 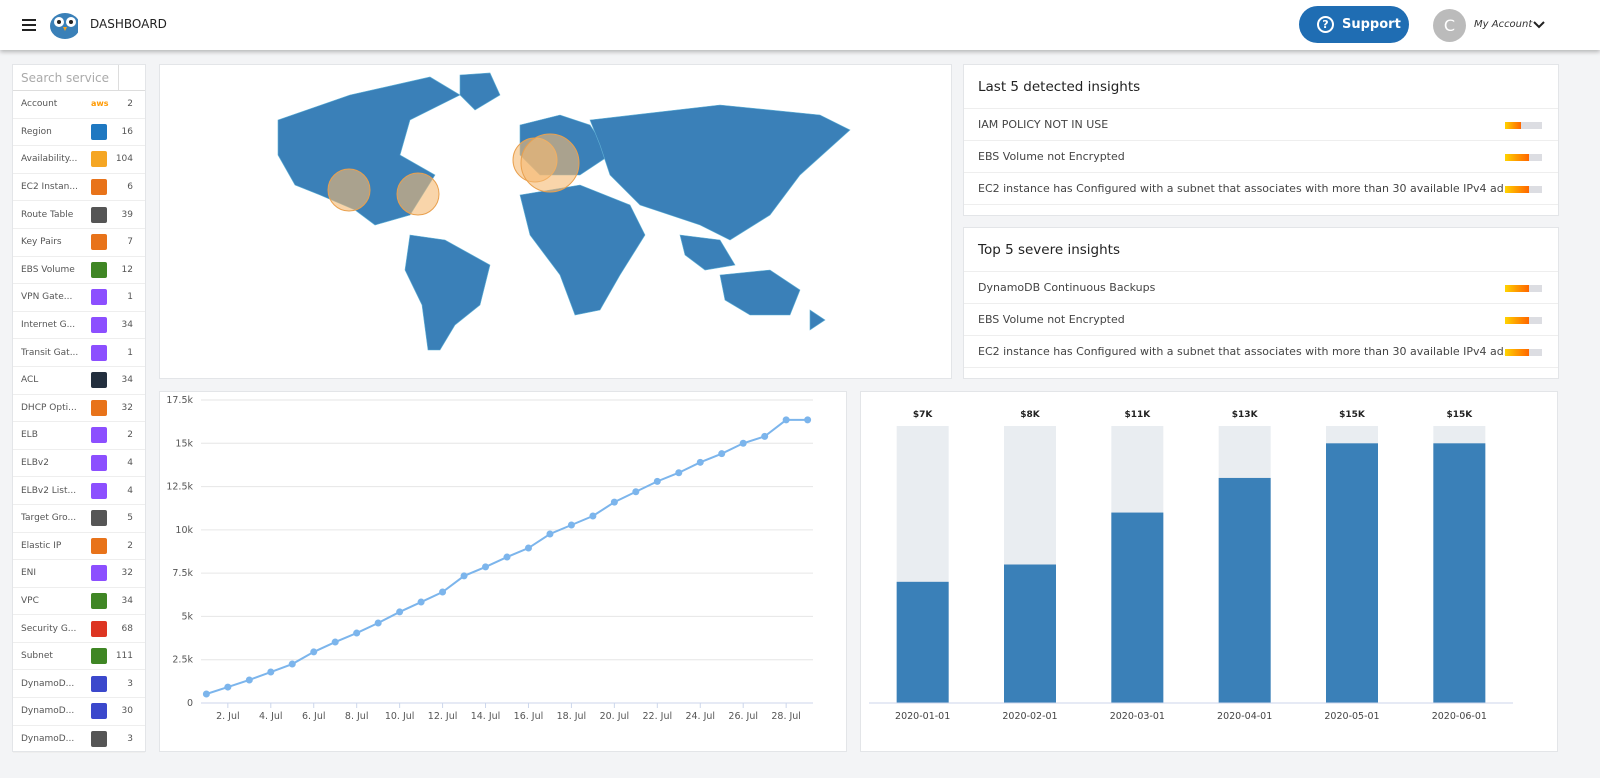 I want to click on item-name: ELBv2, so click(x=35, y=463).